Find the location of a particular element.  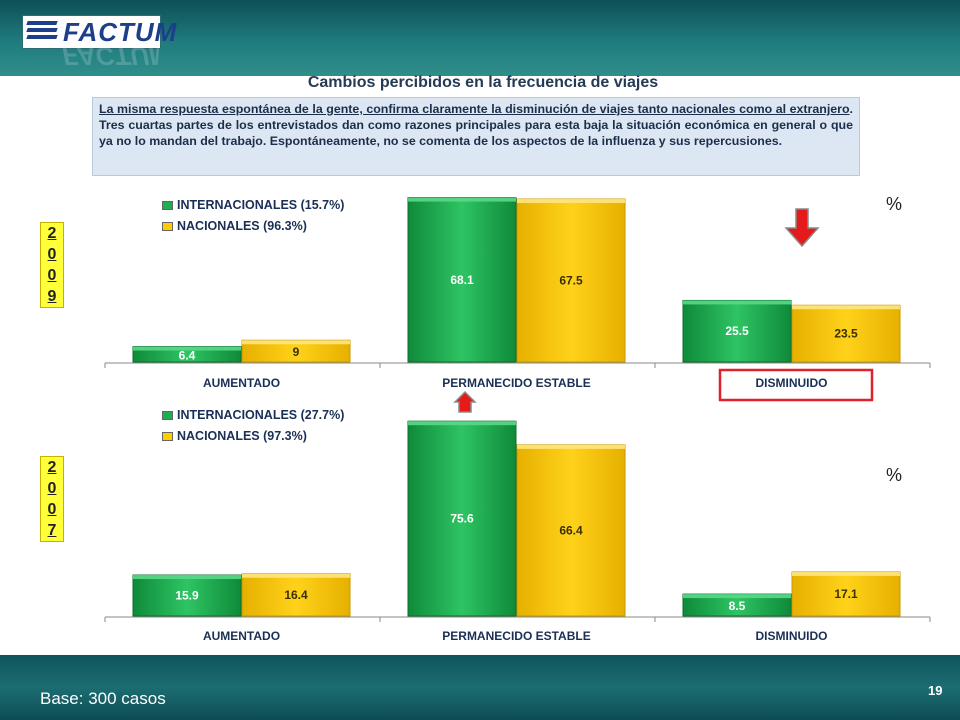

logo-text: FACTUM is located at coordinates (120, 32).